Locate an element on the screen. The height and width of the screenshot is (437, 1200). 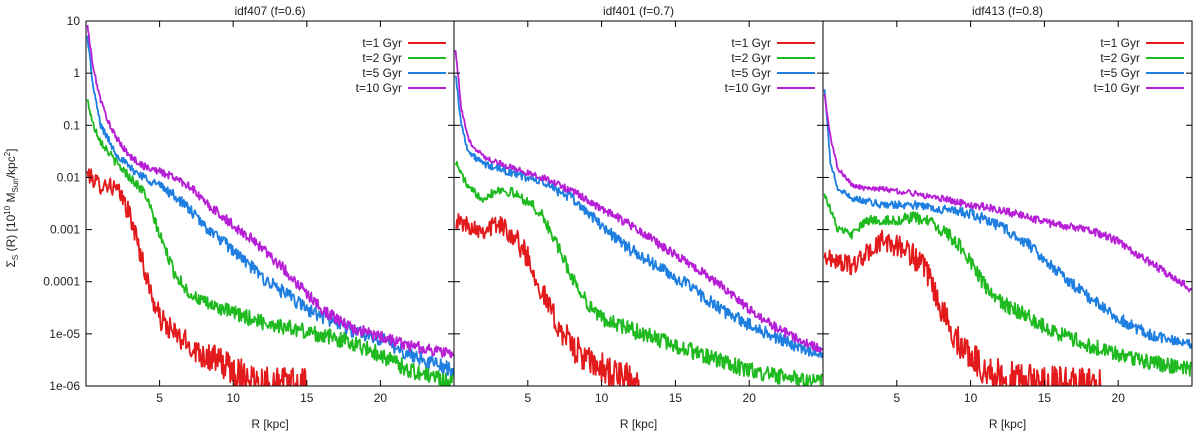
y-axis-title: ΣS (R) [1010 MSun/kpc2] is located at coordinates (11, 207).